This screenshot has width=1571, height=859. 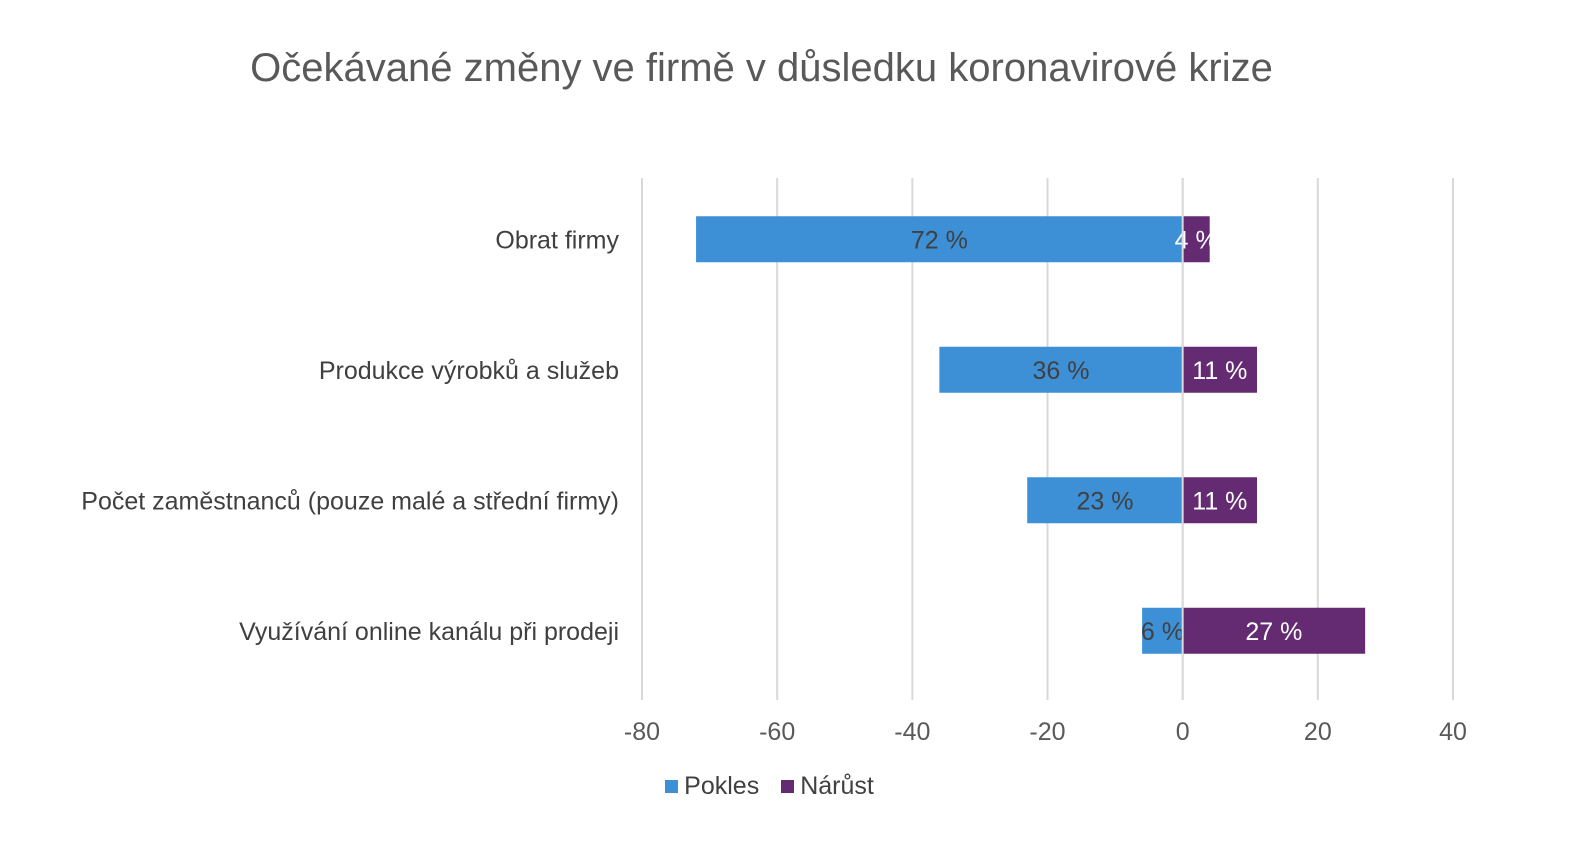 What do you see at coordinates (777, 732) in the screenshot?
I see `x-tick-label: -60` at bounding box center [777, 732].